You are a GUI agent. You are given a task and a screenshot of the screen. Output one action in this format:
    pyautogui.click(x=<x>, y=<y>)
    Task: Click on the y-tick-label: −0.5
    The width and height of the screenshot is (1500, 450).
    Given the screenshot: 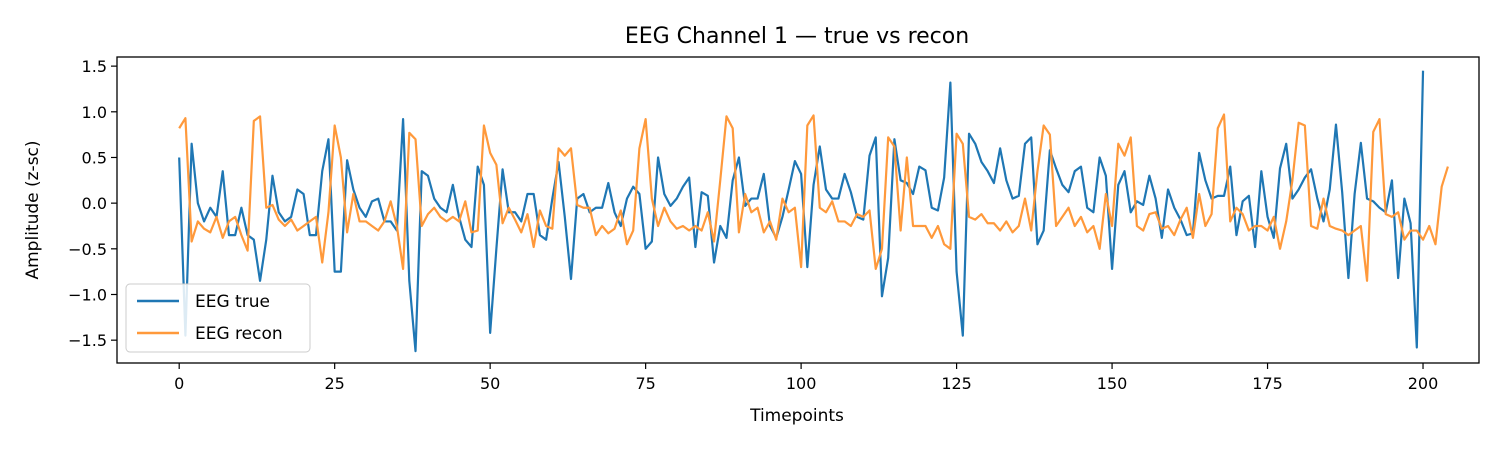 What is the action you would take?
    pyautogui.click(x=87, y=249)
    